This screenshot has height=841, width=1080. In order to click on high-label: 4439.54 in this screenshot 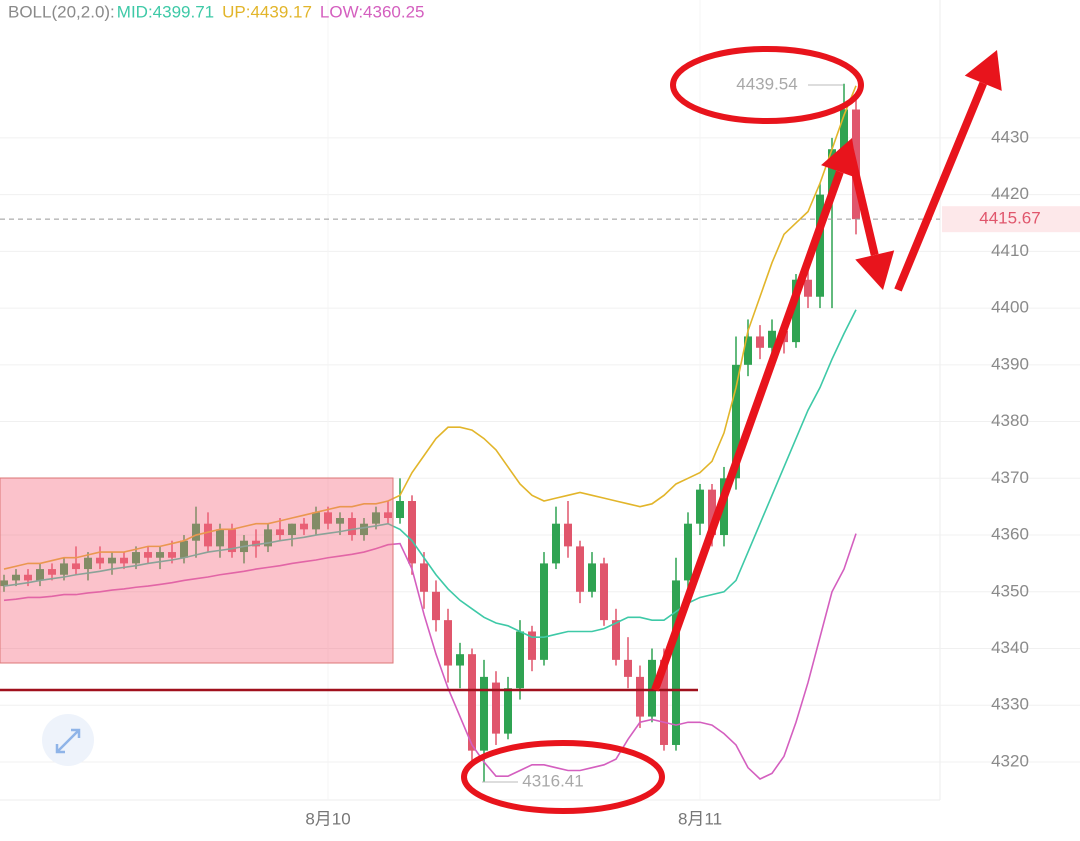, I will do `click(766, 83)`.